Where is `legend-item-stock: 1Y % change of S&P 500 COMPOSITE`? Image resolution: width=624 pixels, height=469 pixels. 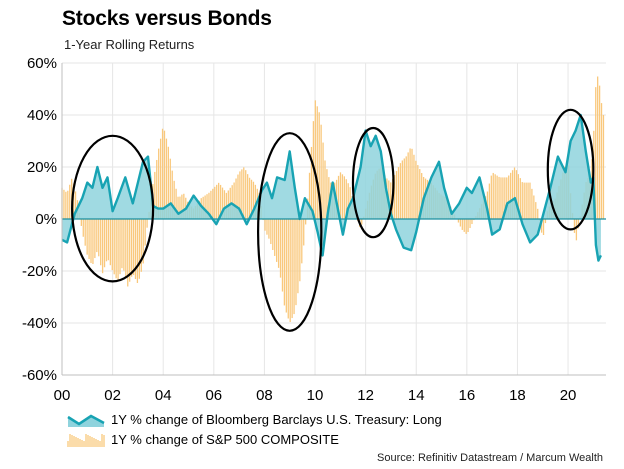
legend-item-stock: 1Y % change of S&P 500 COMPOSITE is located at coordinates (203, 439).